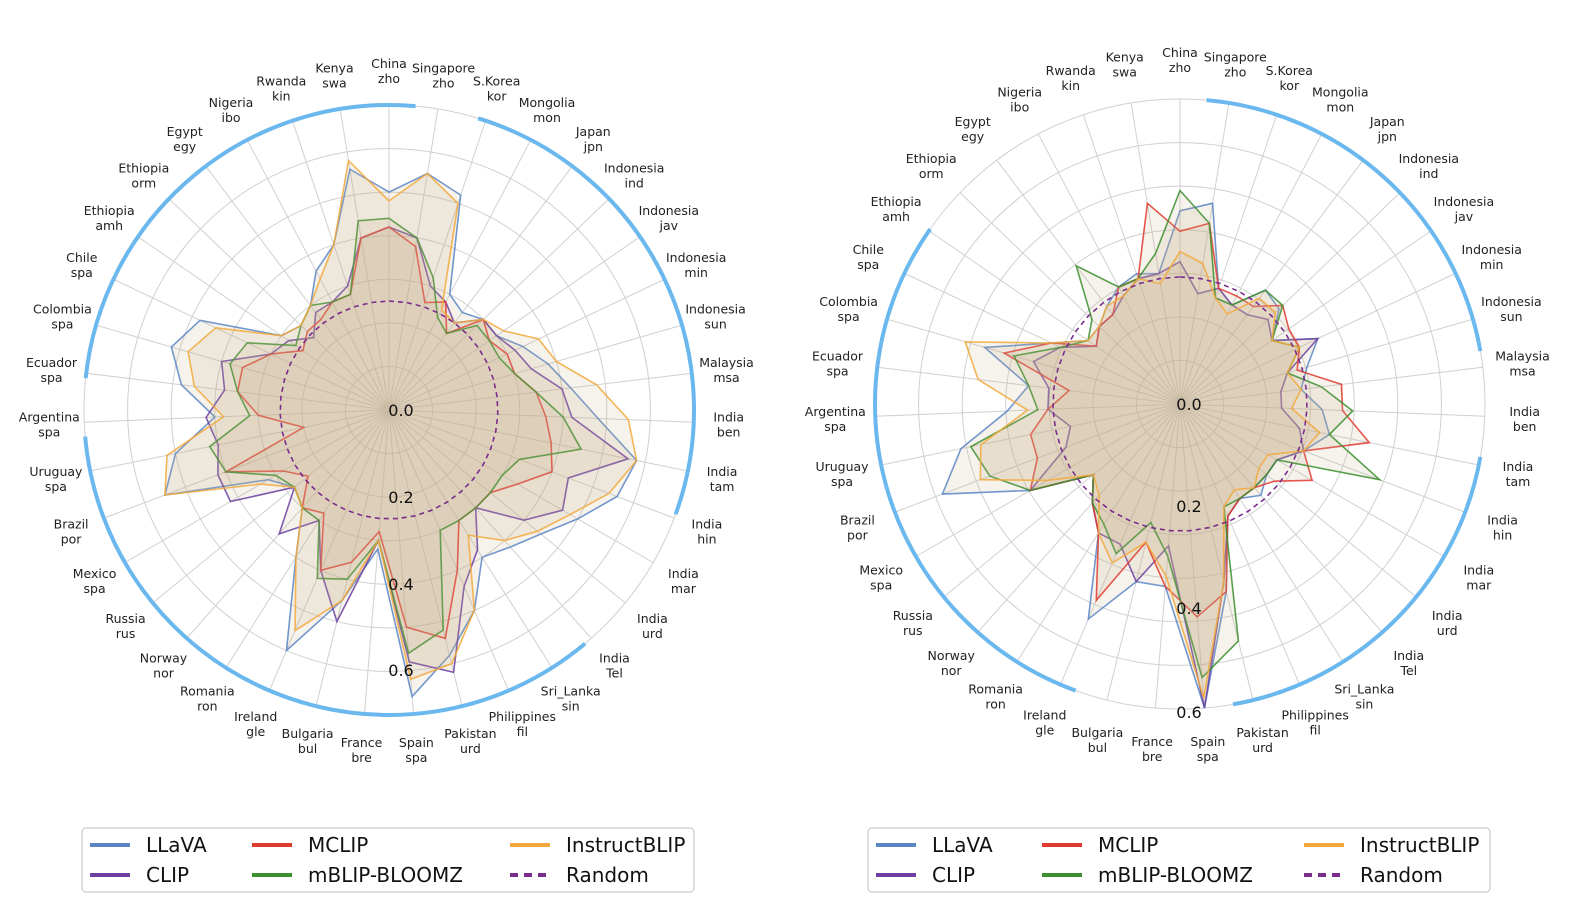 Image resolution: width=1587 pixels, height=913 pixels. I want to click on category-label: Spain spa, so click(1207, 749).